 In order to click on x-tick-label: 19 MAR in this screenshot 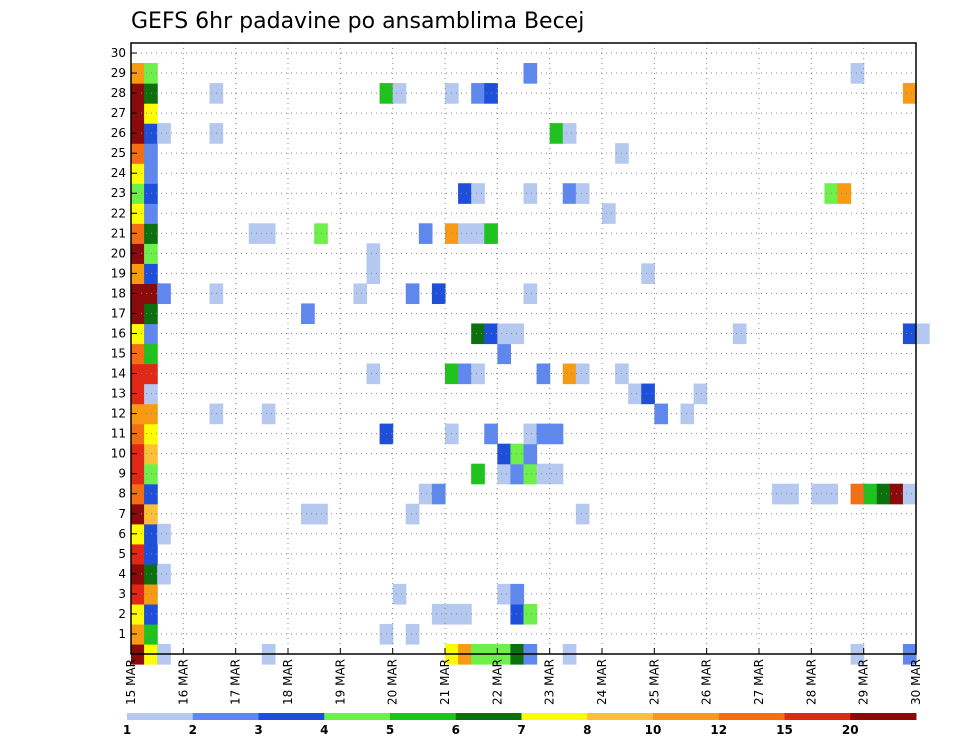, I will do `click(340, 682)`.